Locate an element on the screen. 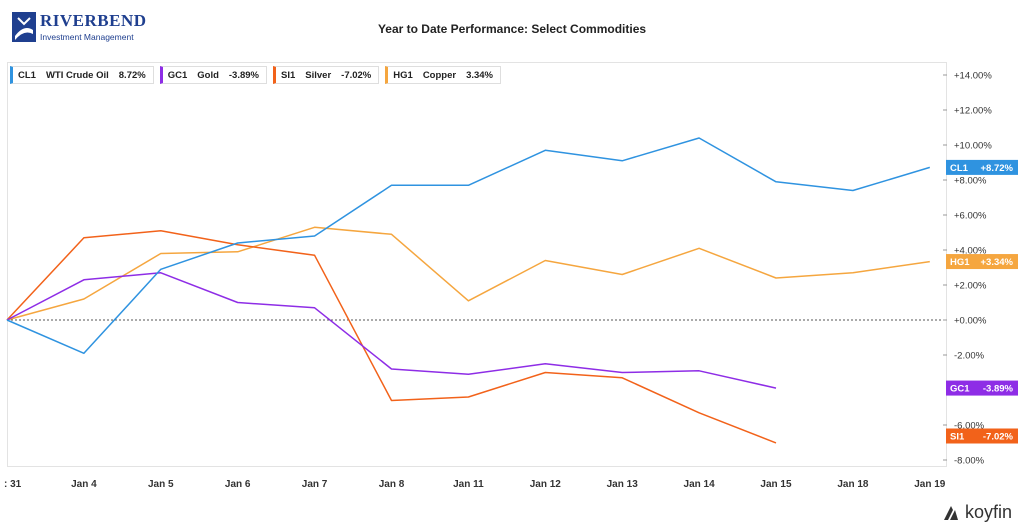 The height and width of the screenshot is (529, 1024). y-tick-label: +8.00% is located at coordinates (970, 181).